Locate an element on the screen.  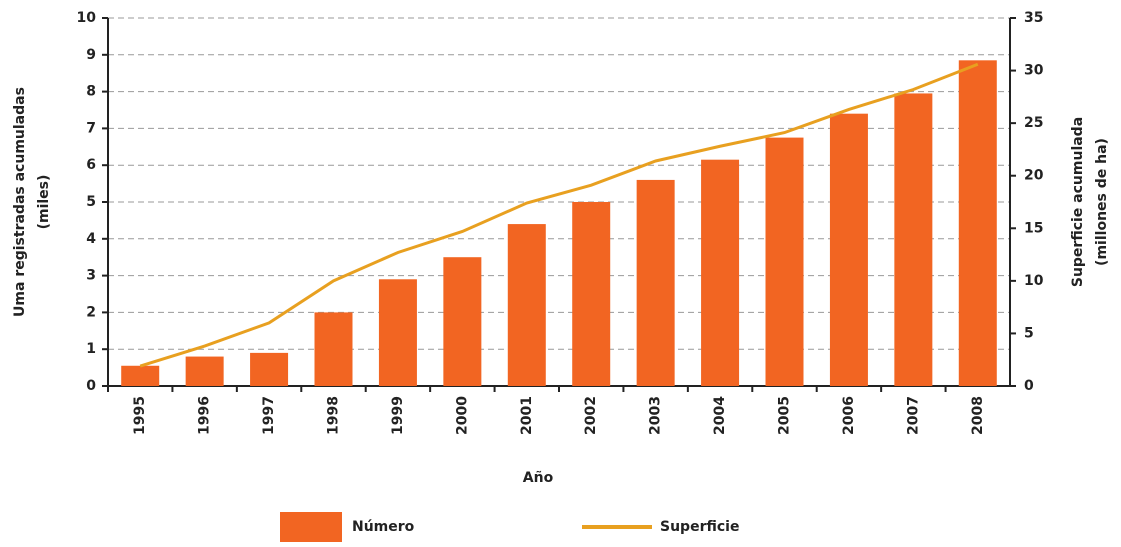
x-tick-label: 2007 is located at coordinates (913, 415).